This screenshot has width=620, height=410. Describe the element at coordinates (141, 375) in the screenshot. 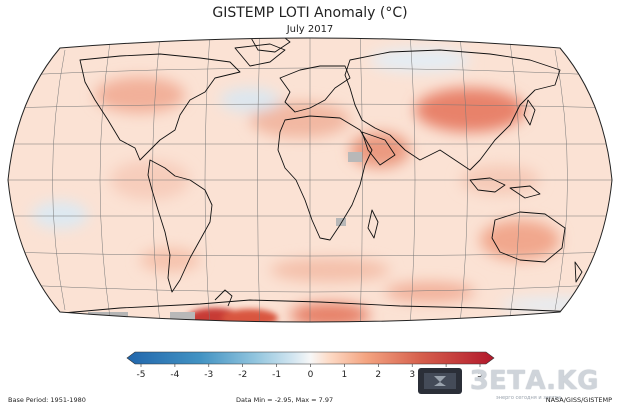

I see `colorbar-tick-label: -5` at that location.